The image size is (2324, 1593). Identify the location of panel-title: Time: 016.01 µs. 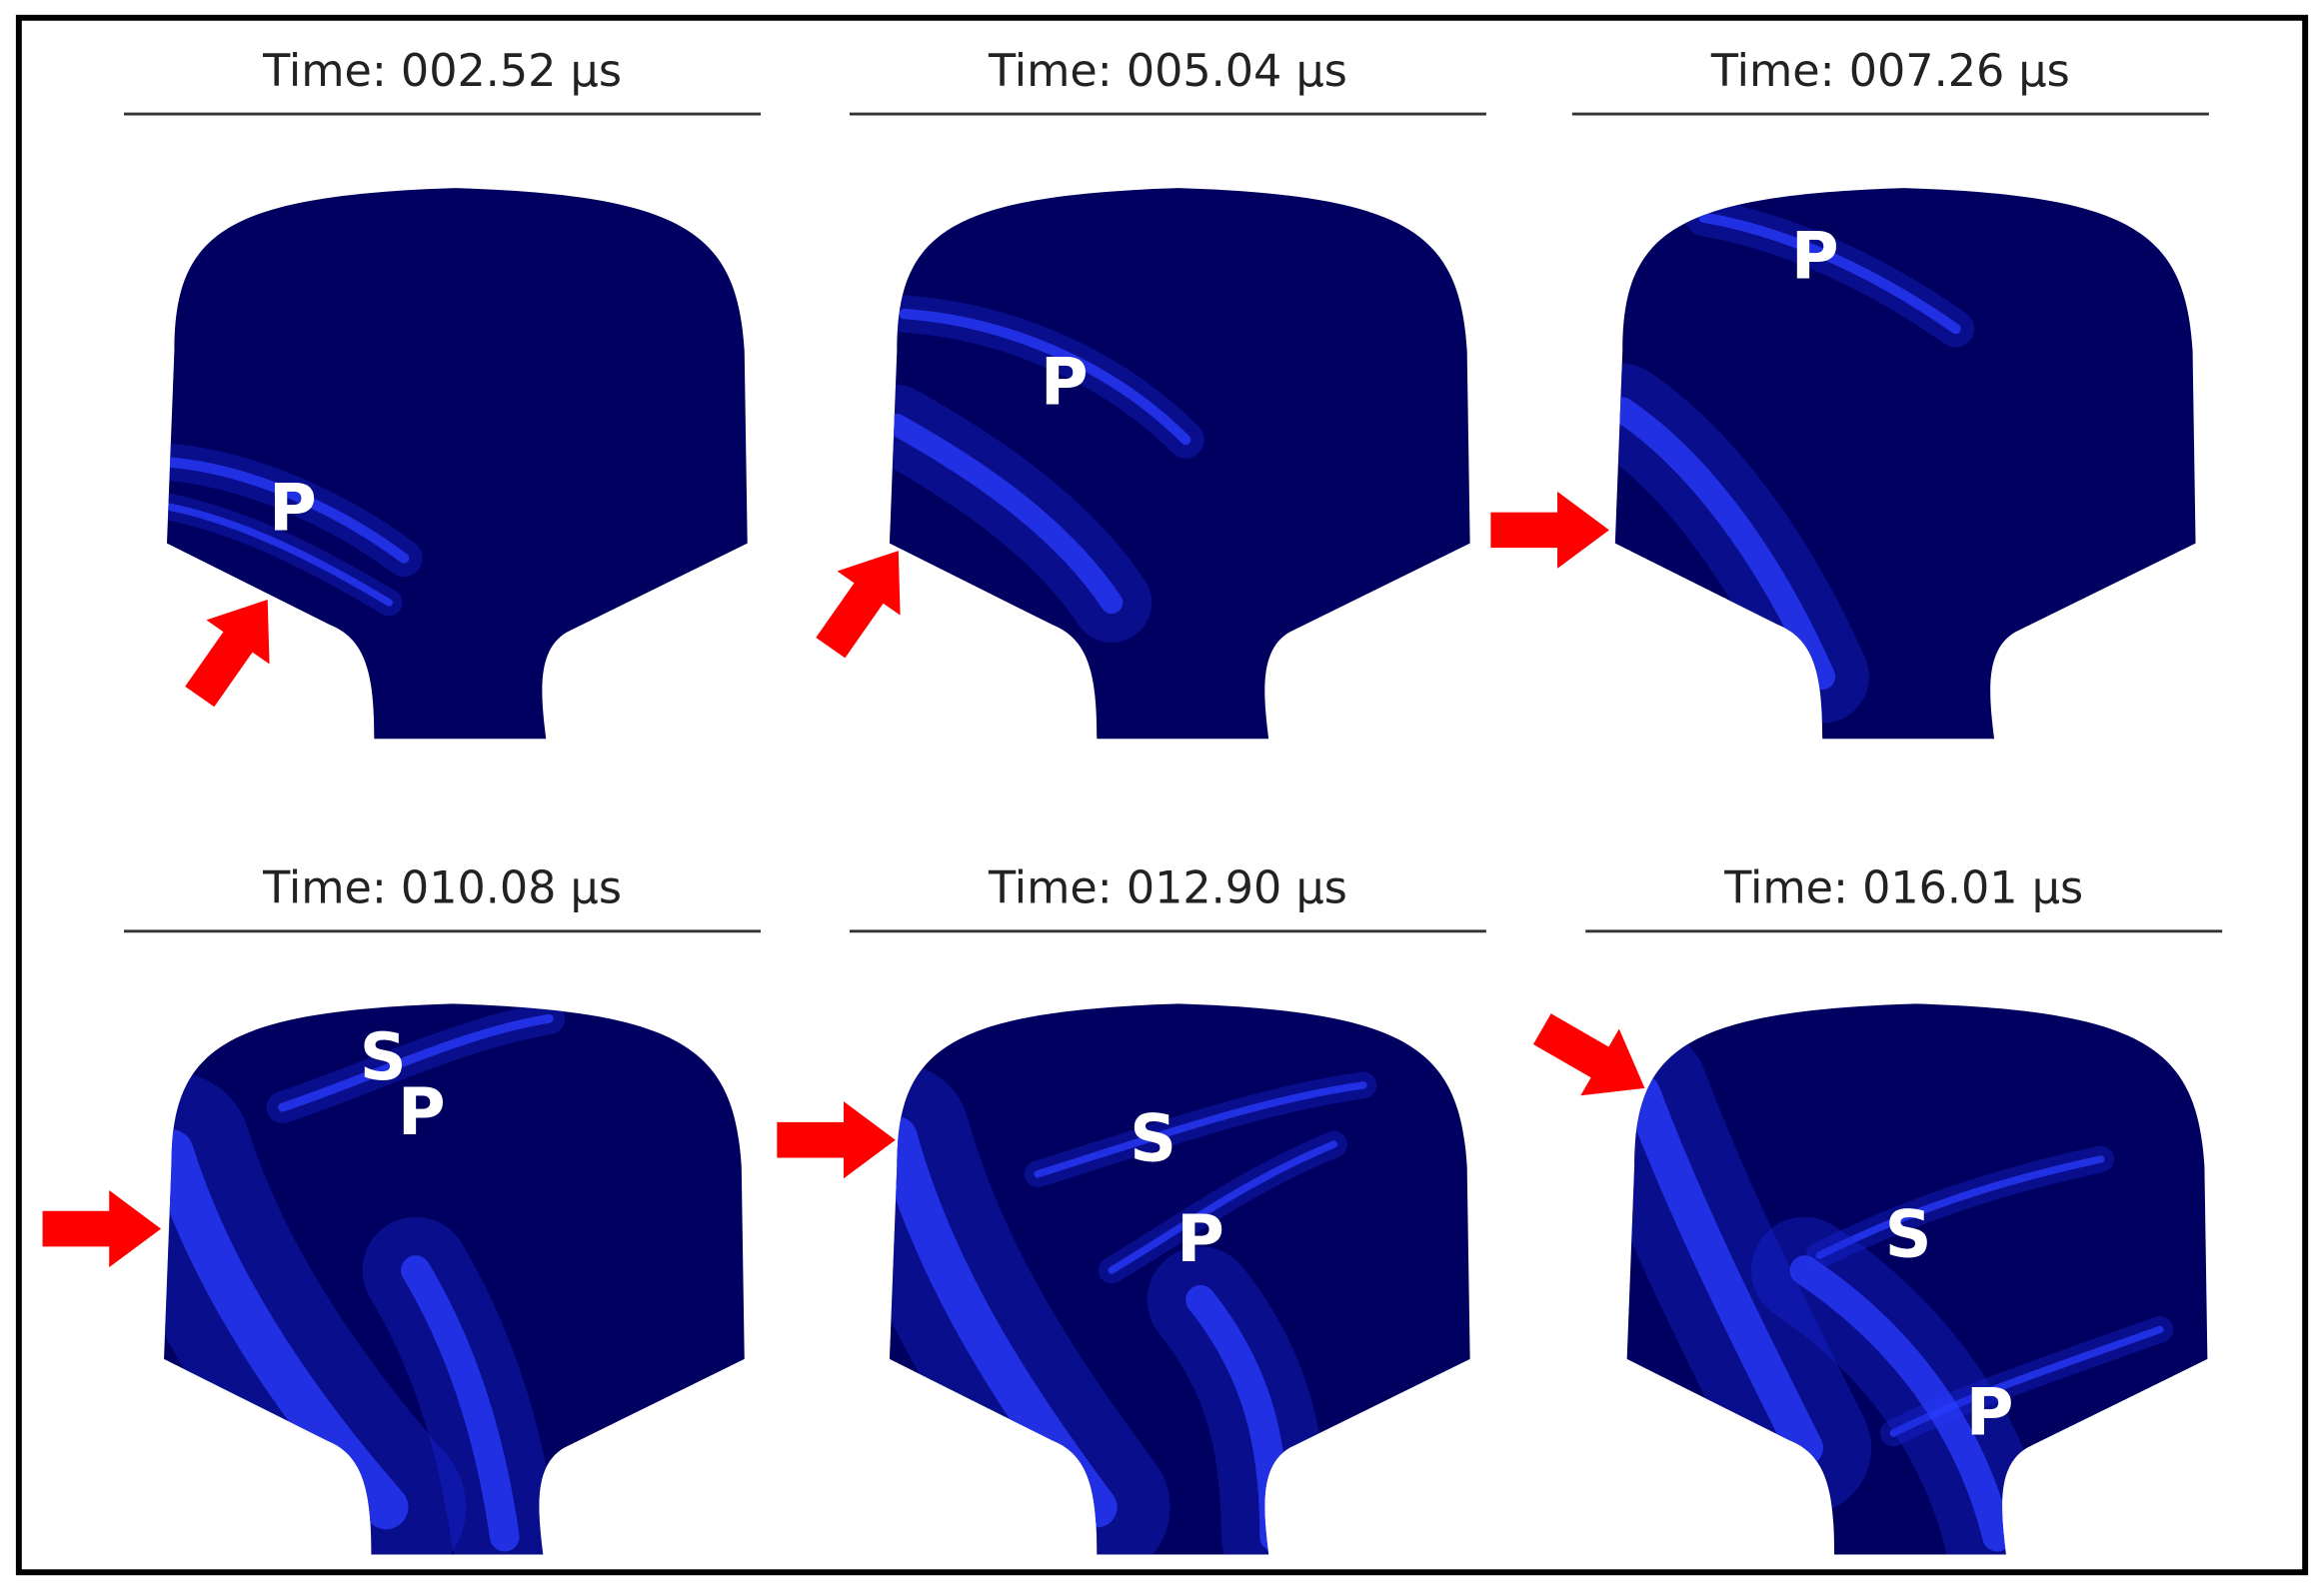
(1903, 888).